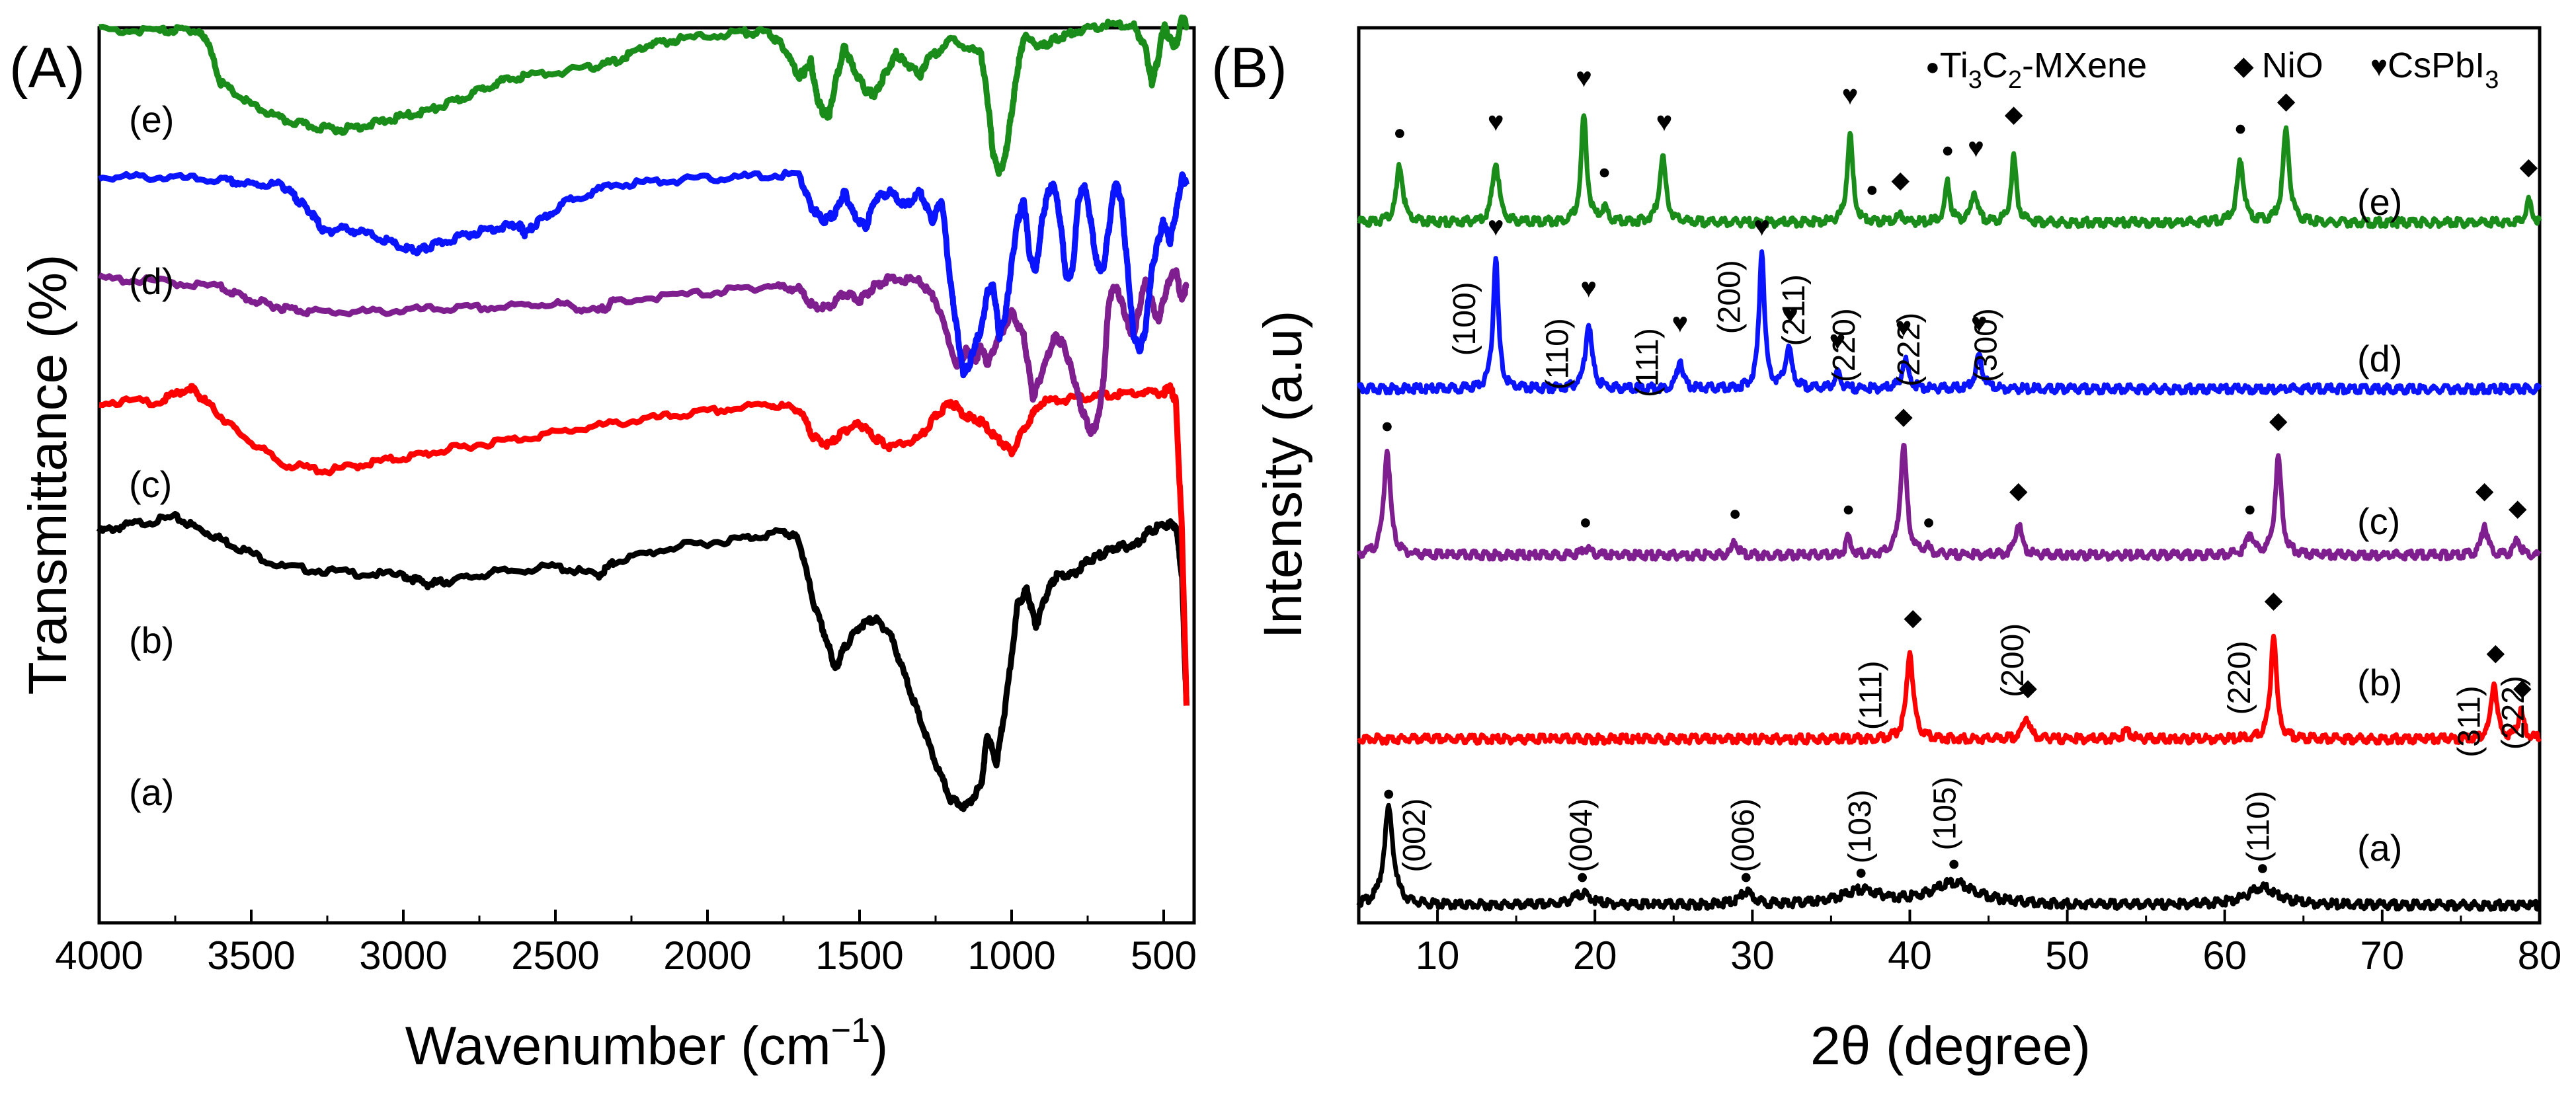 This screenshot has height=1098, width=2576. Describe the element at coordinates (707, 955) in the screenshot. I see `x-tick-label: 2000` at that location.